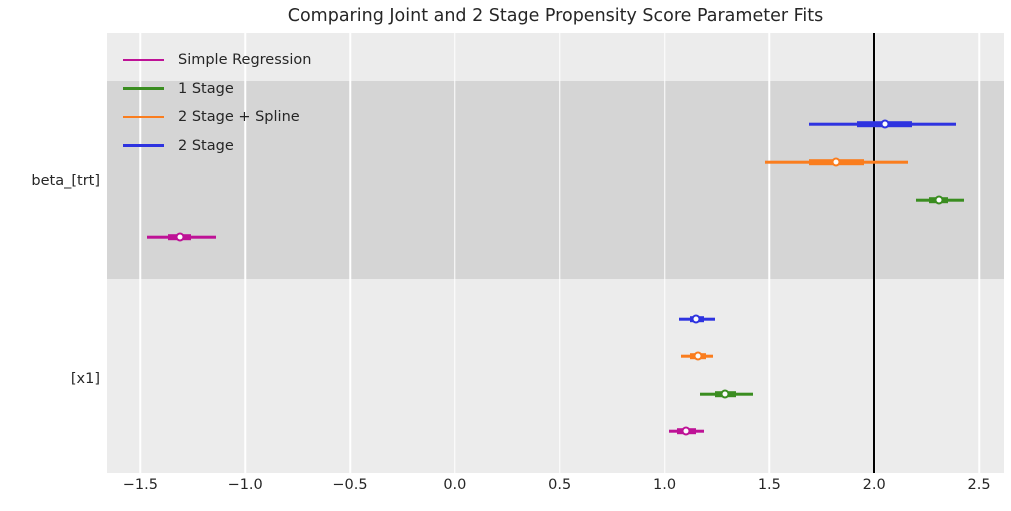 The height and width of the screenshot is (511, 1011). I want to click on reference-line, so click(874, 253).